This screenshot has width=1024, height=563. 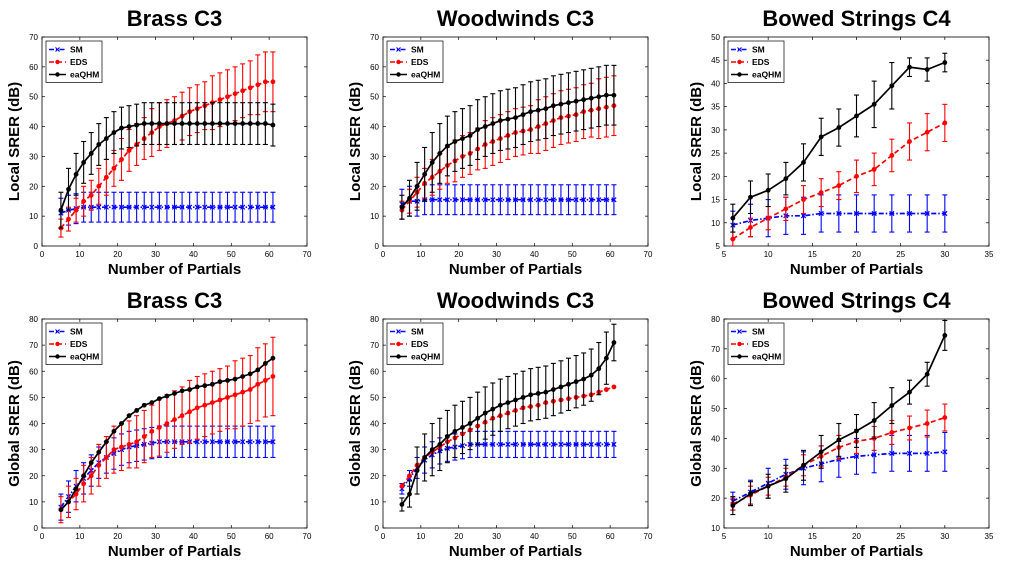 What do you see at coordinates (718, 246) in the screenshot?
I see `y-tick-label: 5` at bounding box center [718, 246].